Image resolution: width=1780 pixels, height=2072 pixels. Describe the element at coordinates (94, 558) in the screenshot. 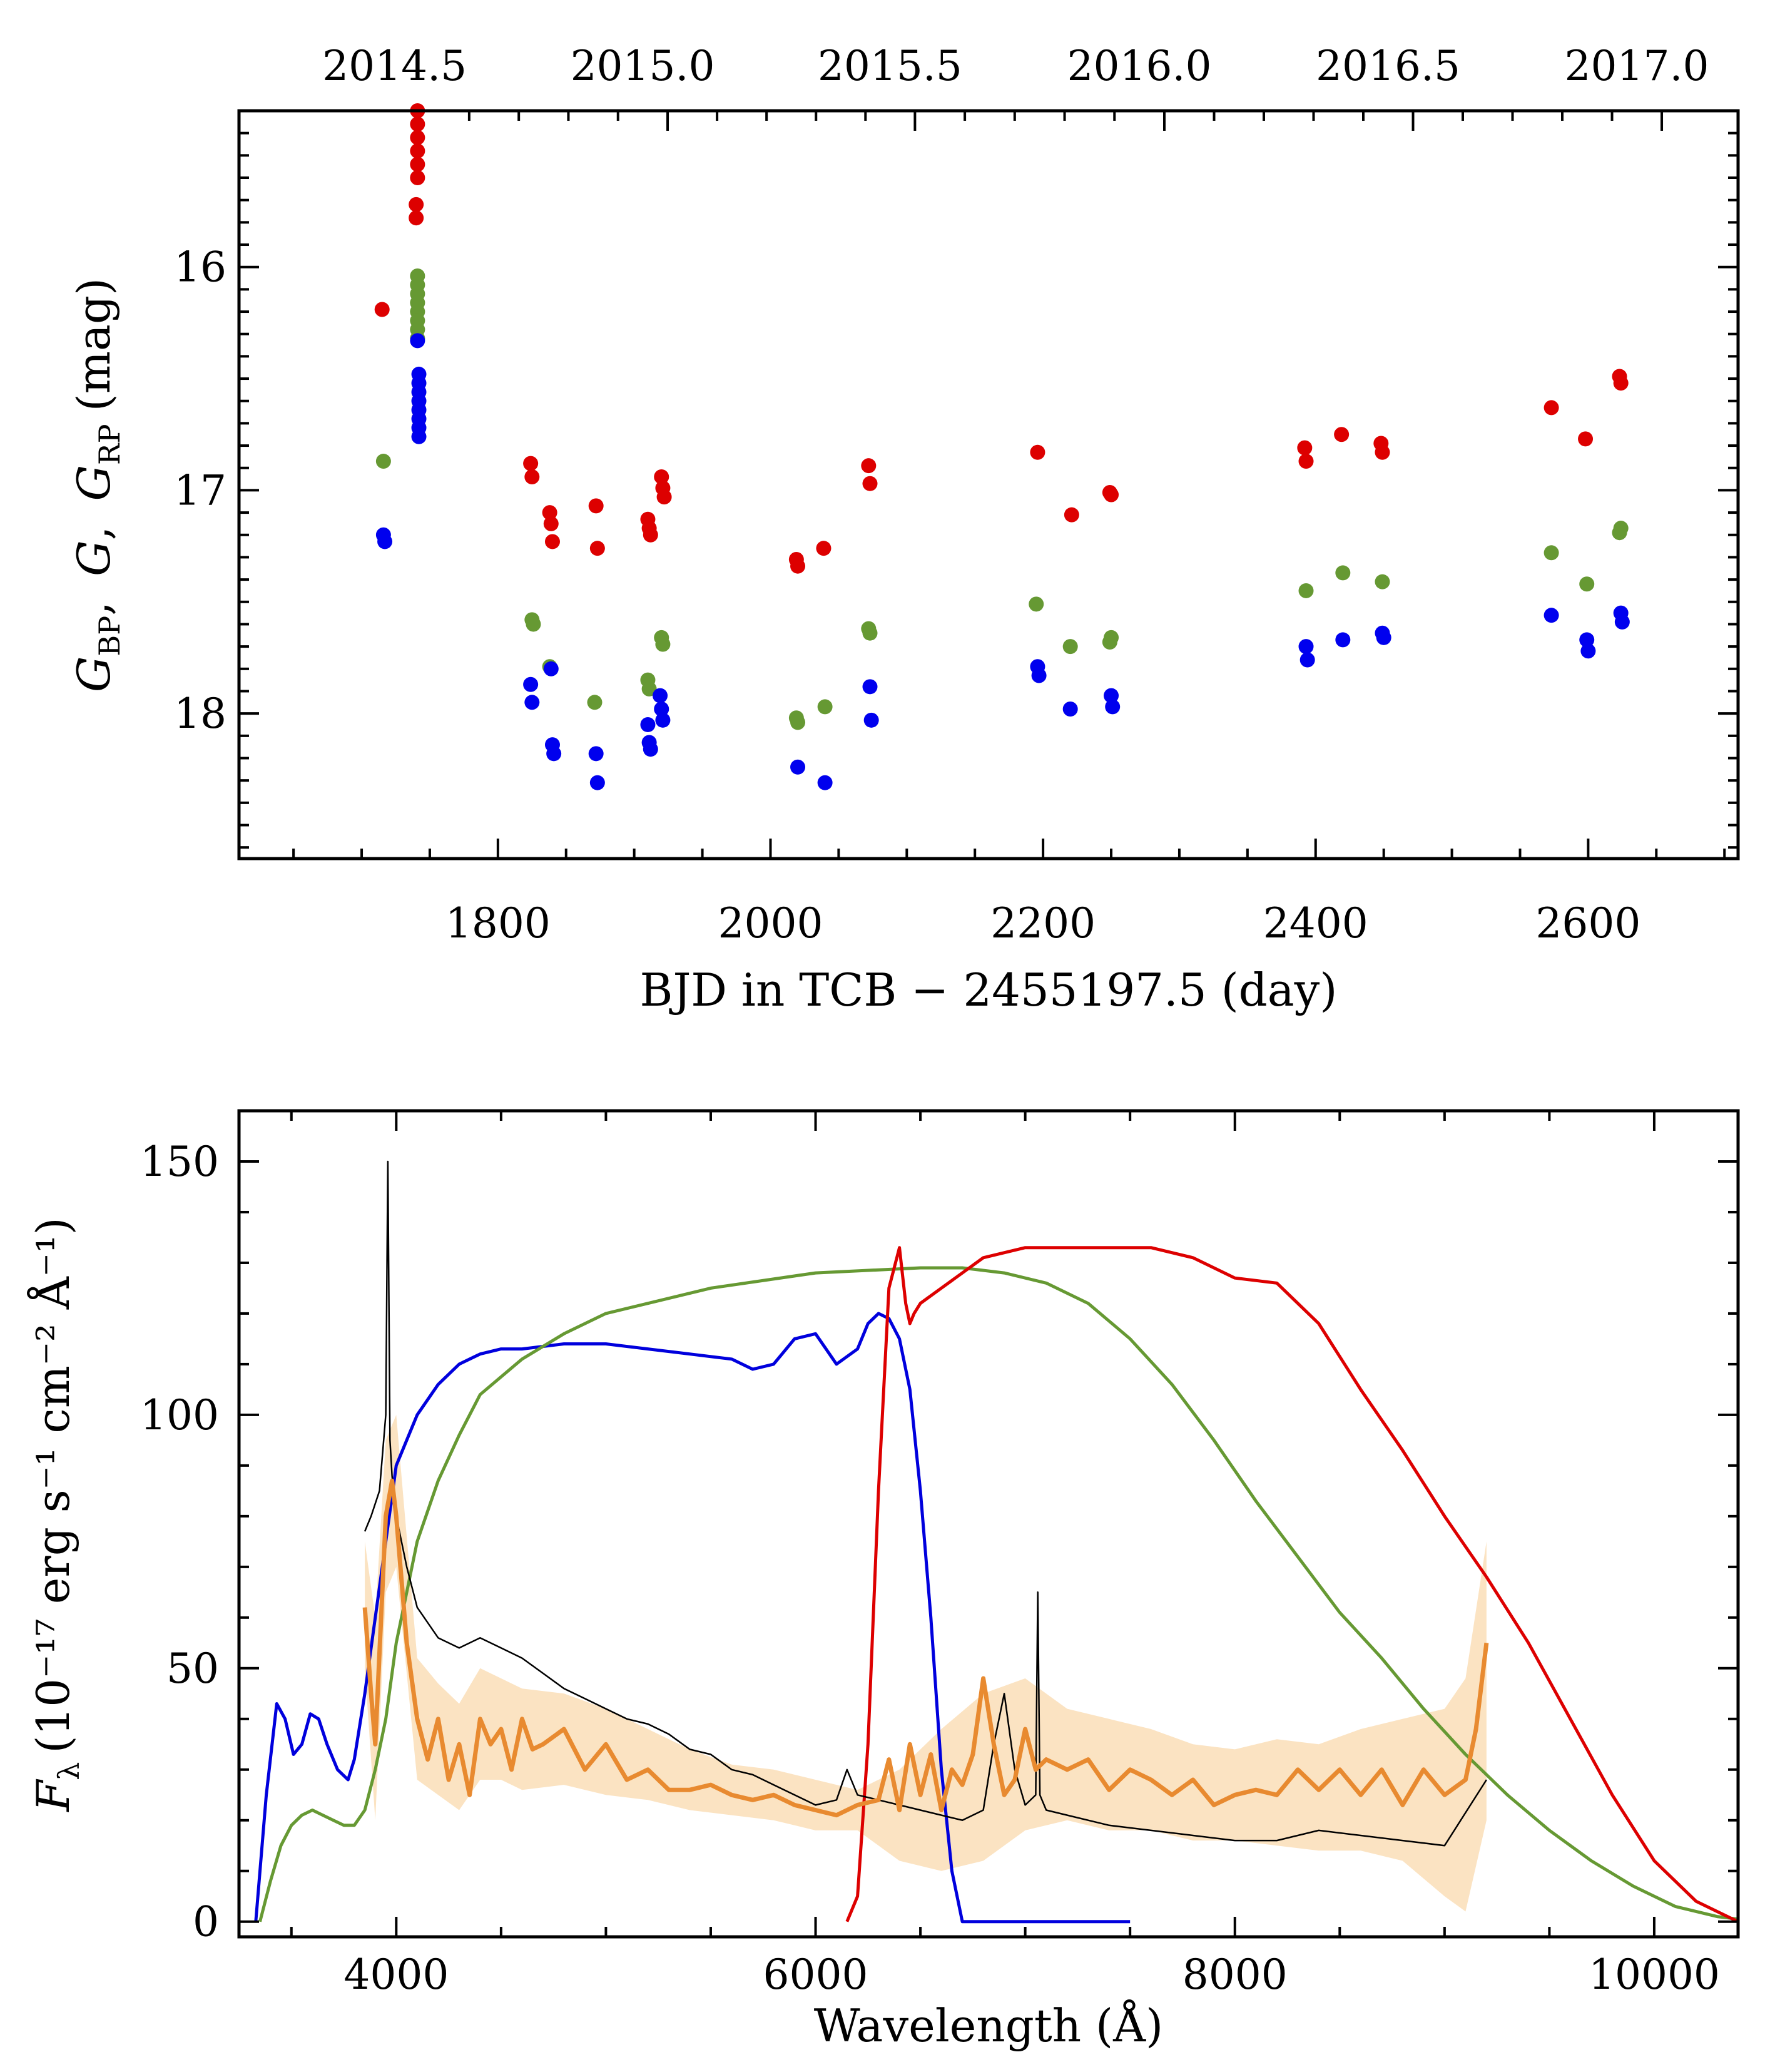

I see `y-title-var-2: G` at that location.